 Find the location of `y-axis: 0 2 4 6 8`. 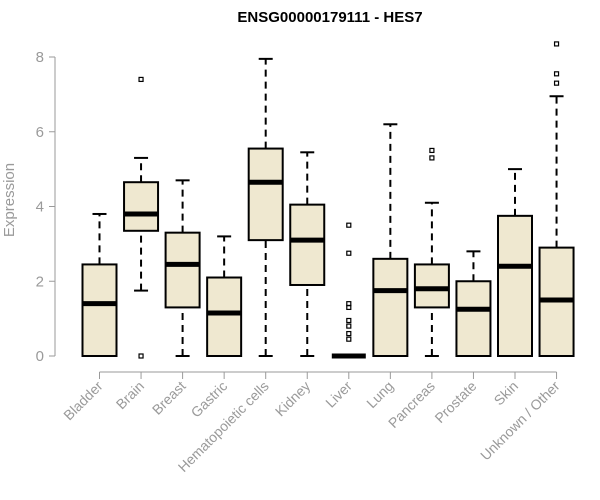

y-axis: 0 2 4 6 8 is located at coordinates (46, 207).